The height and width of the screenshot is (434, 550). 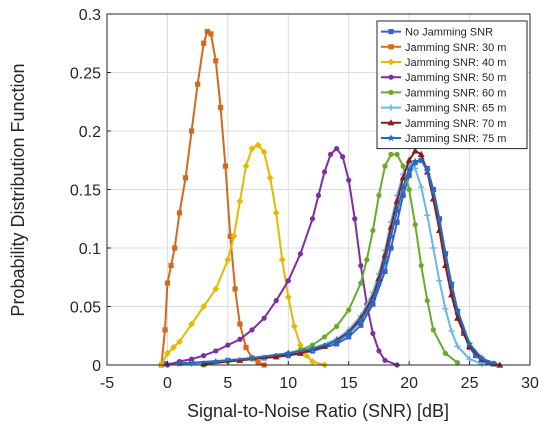 I want to click on y-tick-label: 0.15, so click(x=85, y=191).